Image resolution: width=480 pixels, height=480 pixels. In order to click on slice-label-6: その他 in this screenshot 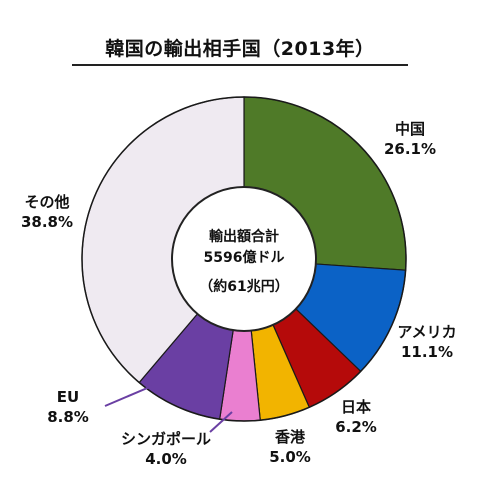, I will do `click(46, 202)`.